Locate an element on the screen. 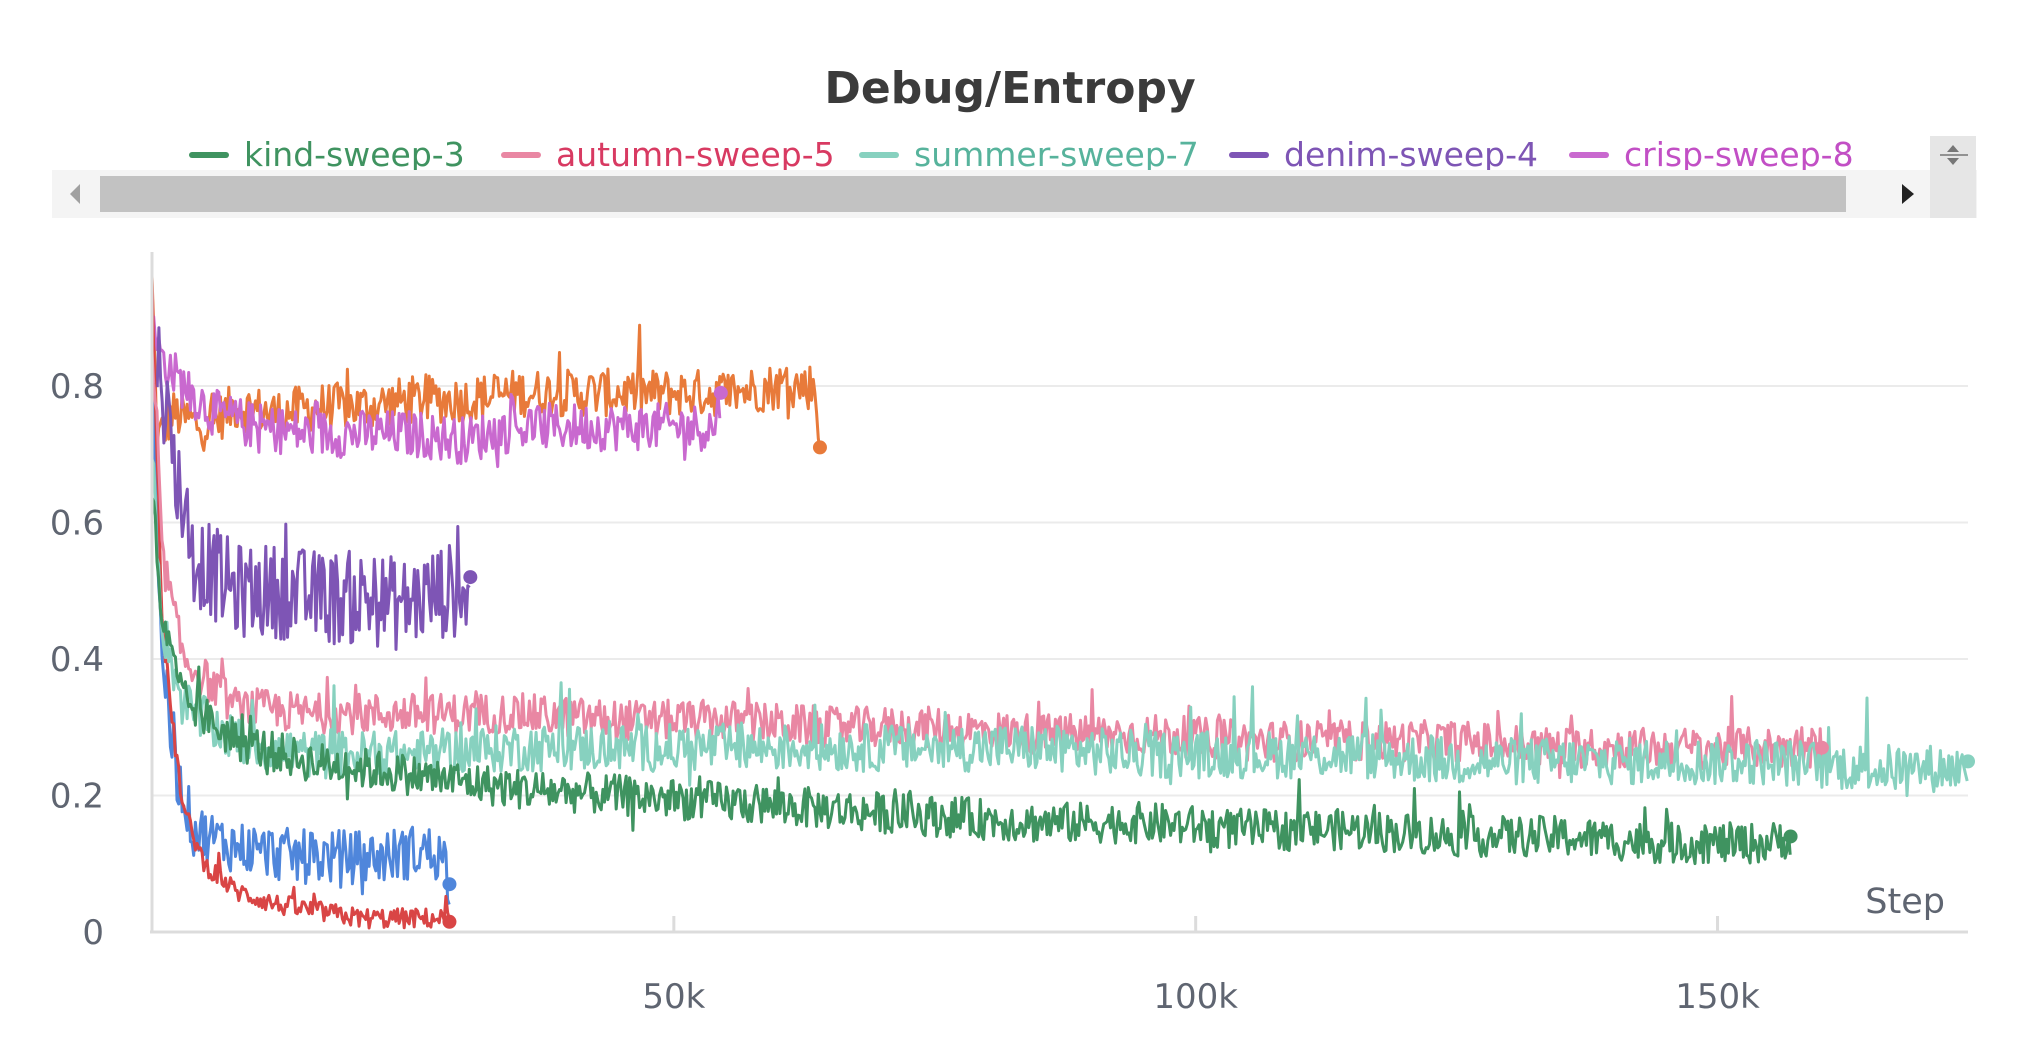 This screenshot has width=2022, height=1062. x-tick-label: 100k is located at coordinates (1195, 997).